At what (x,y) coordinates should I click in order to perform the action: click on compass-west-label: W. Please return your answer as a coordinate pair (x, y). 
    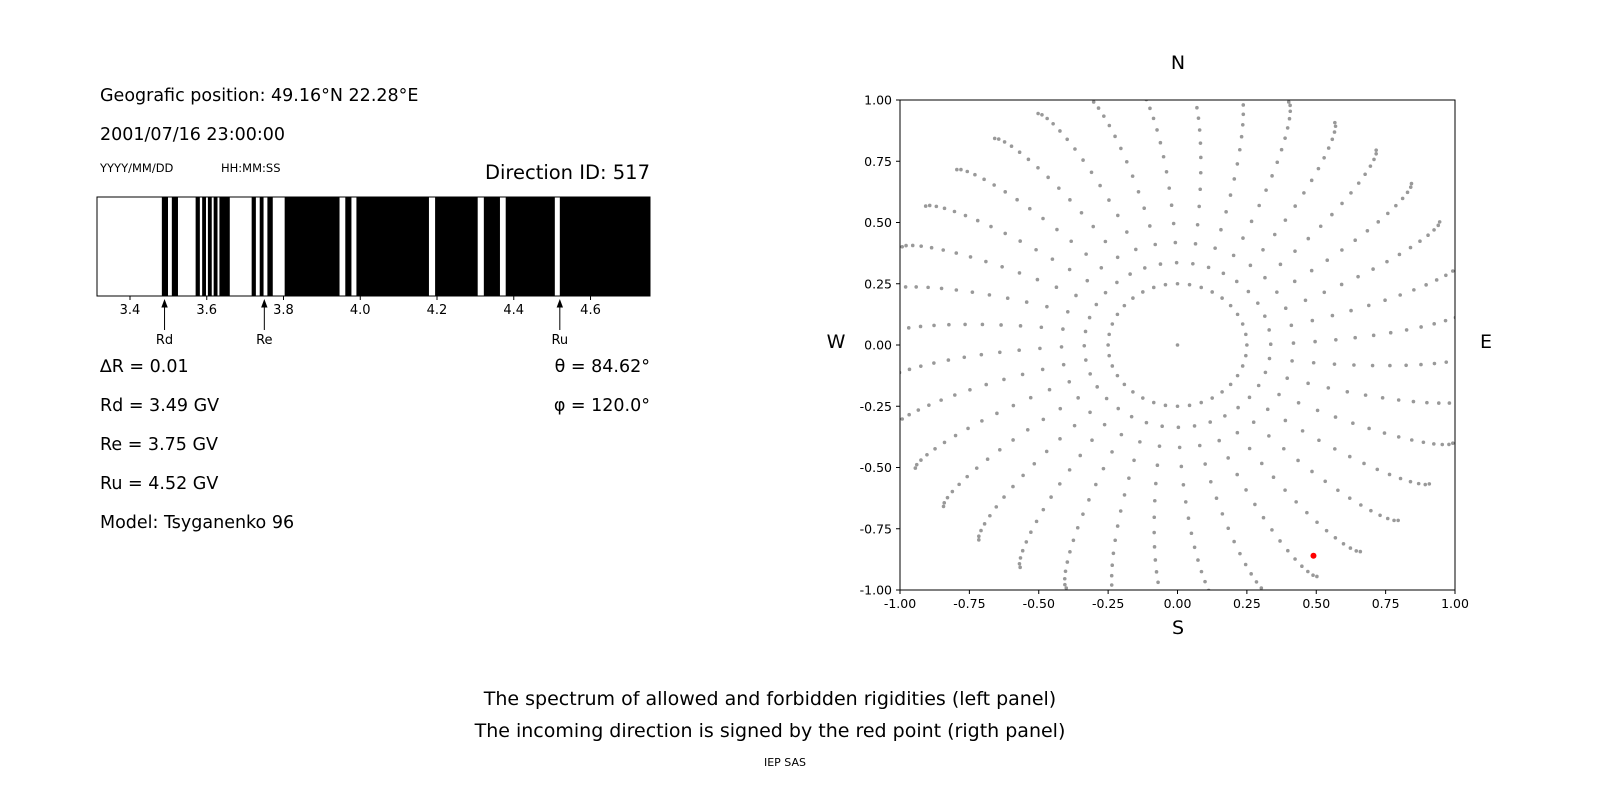
    Looking at the image, I should click on (836, 342).